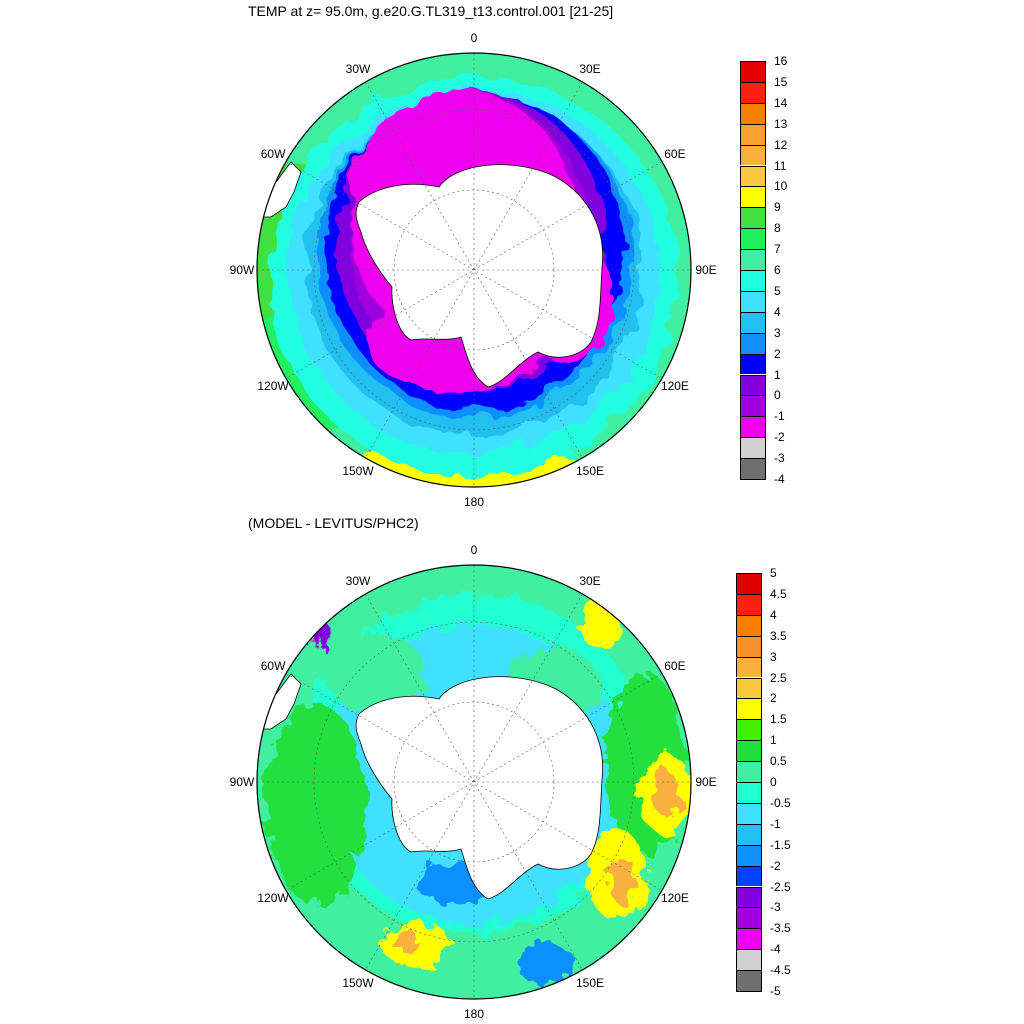  I want to click on colorbar-label: 13, so click(781, 123).